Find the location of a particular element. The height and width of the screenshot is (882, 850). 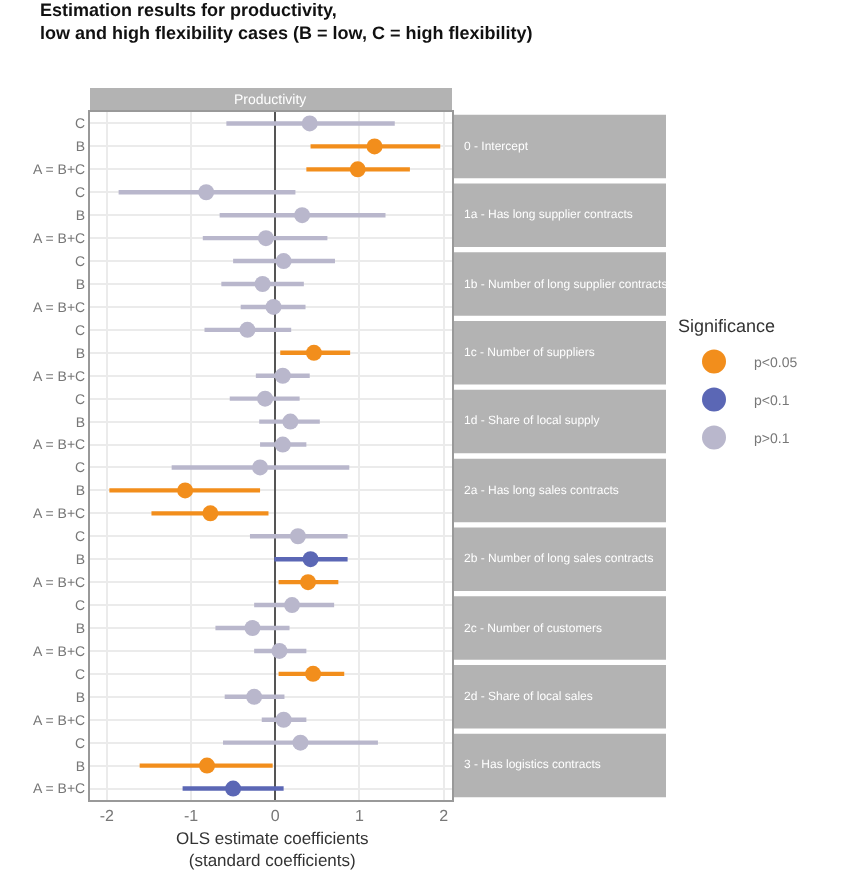

legend-title: Significance is located at coordinates (727, 326).